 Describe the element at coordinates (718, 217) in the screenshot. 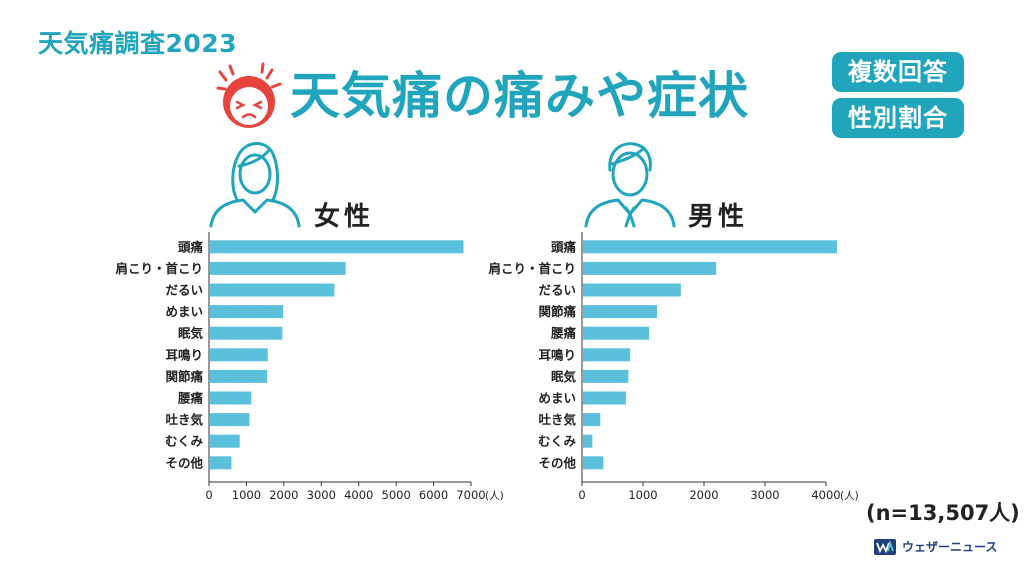

I see `male-panel-title: 男性` at that location.